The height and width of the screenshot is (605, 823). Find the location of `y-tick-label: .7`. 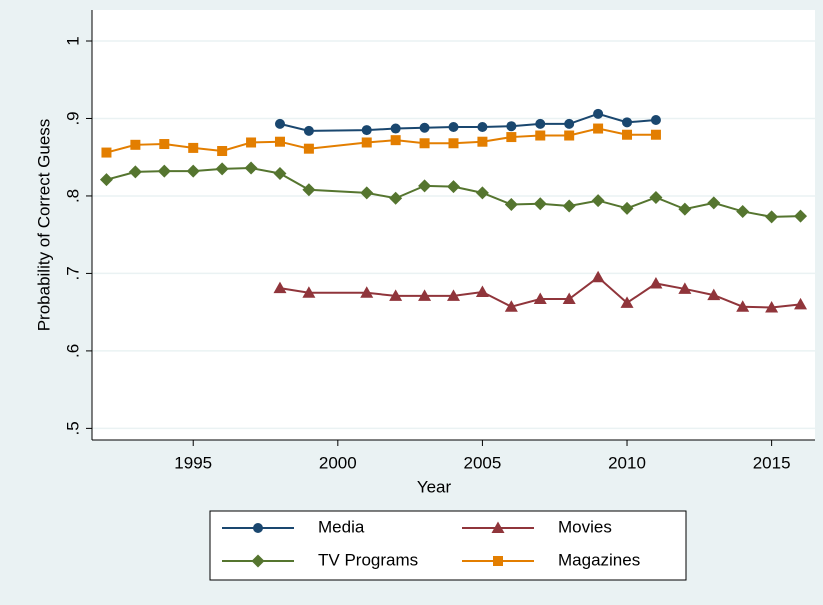

y-tick-label: .7 is located at coordinates (72, 273).